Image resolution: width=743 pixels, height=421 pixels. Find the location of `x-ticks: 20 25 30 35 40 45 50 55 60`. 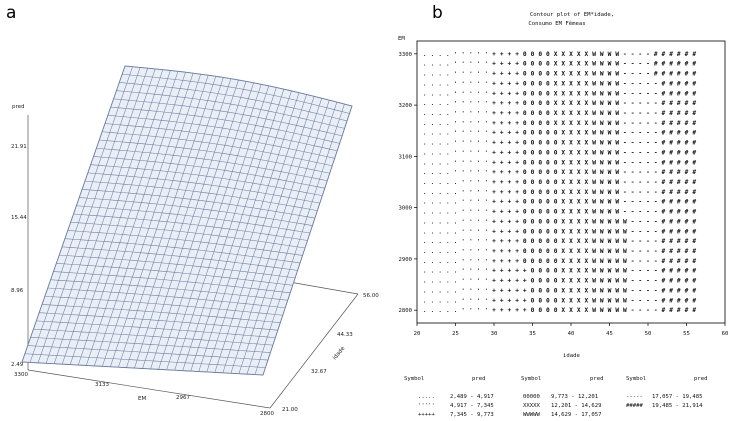

x-ticks: 20 25 30 35 40 45 50 55 60 is located at coordinates (571, 330).